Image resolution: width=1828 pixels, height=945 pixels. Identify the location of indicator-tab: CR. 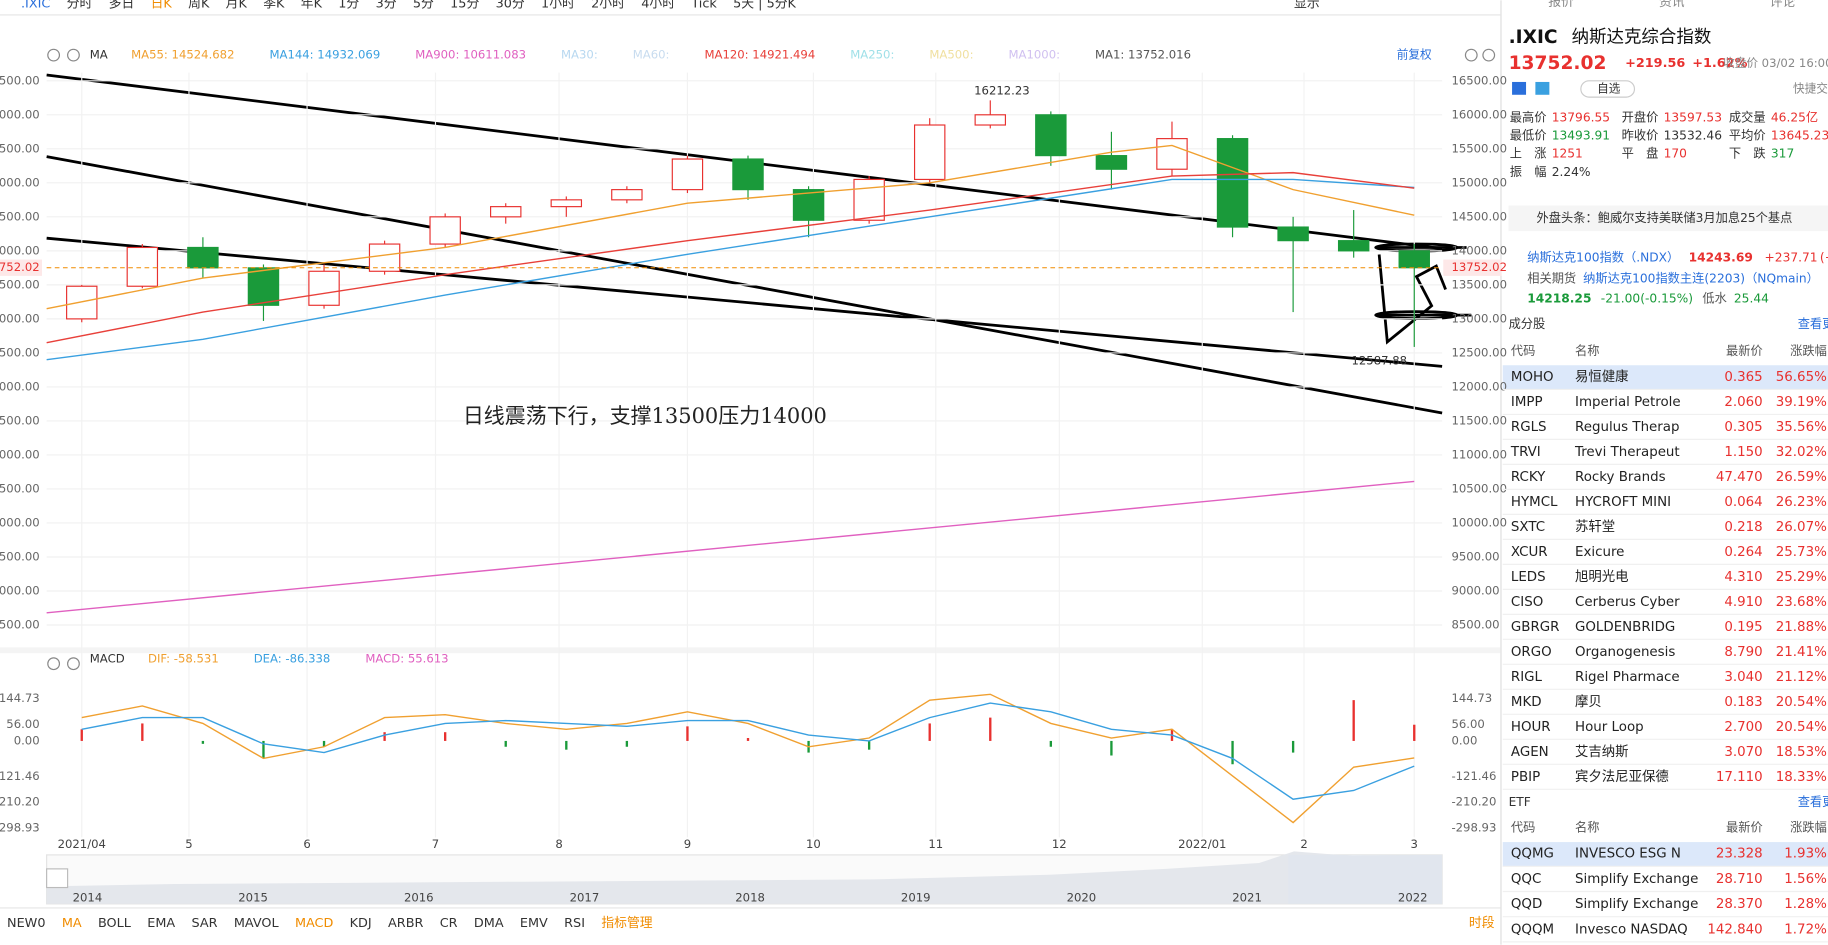
(449, 923).